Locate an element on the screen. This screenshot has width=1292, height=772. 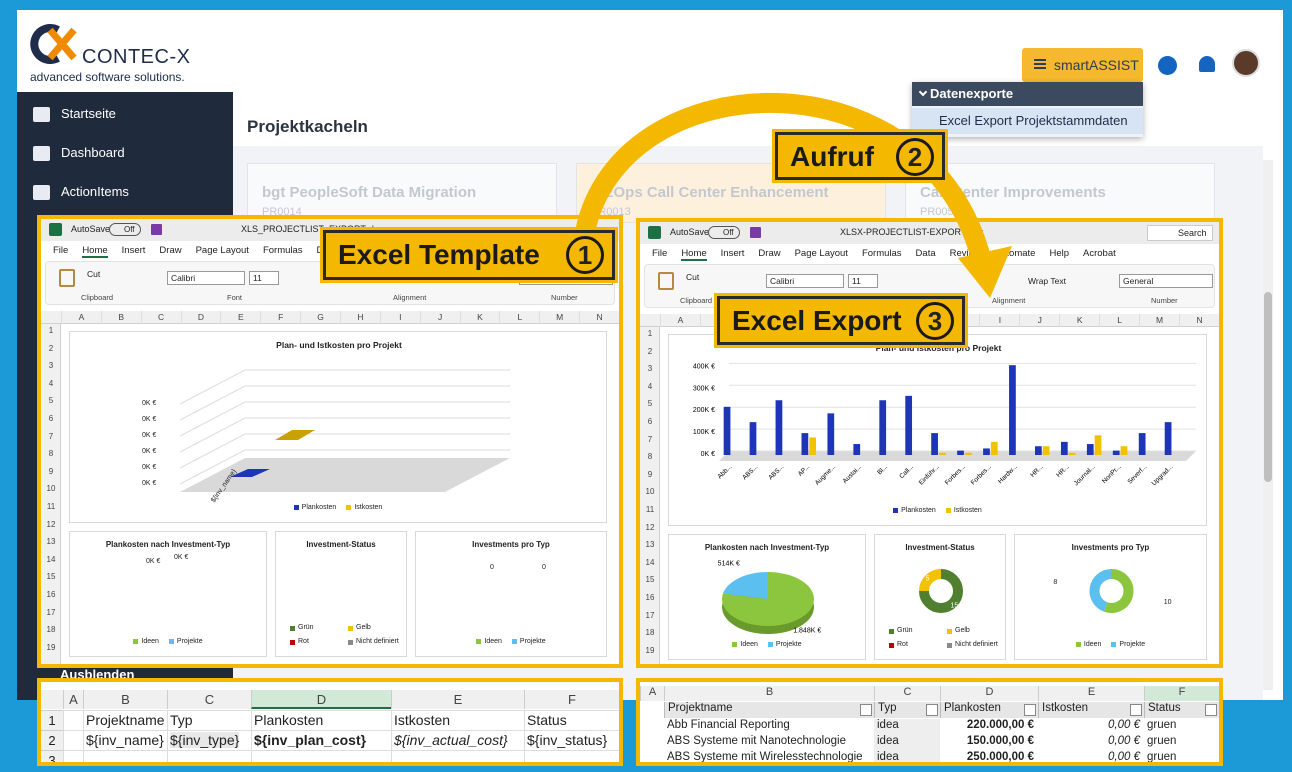
row-header: 9 is located at coordinates (51, 471).